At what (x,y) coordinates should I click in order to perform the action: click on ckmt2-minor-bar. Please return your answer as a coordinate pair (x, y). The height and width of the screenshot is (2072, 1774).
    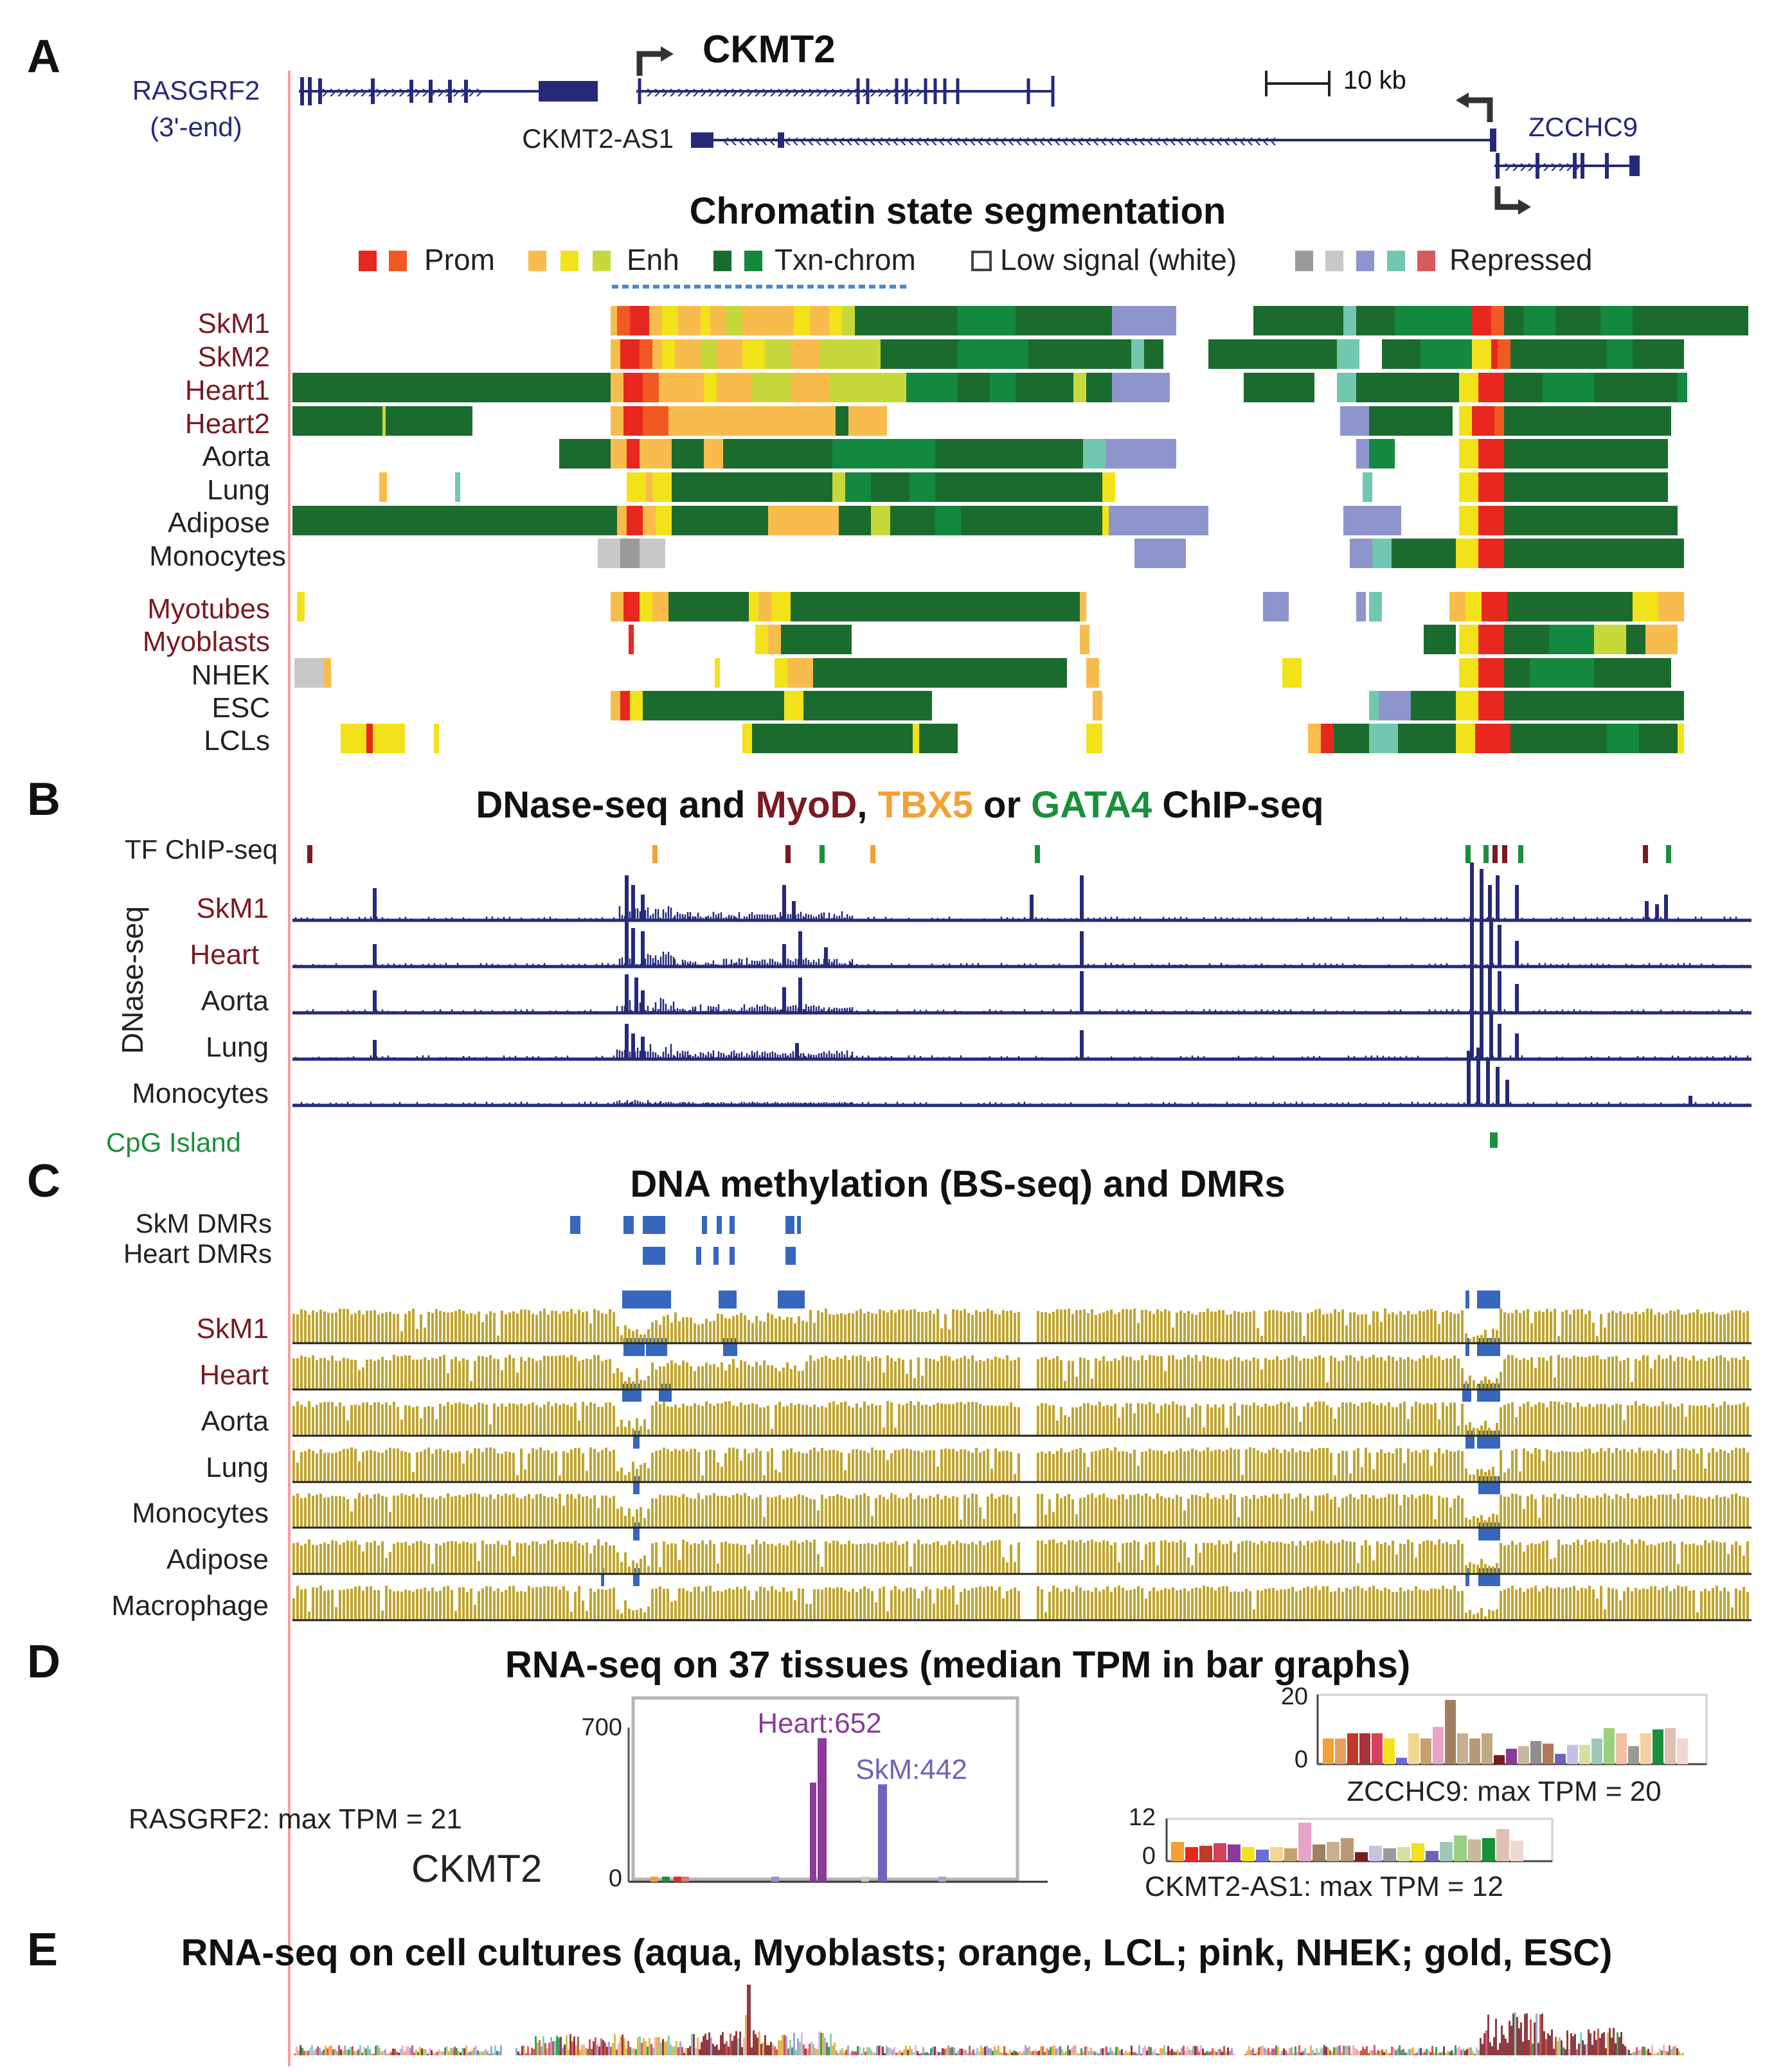
    Looking at the image, I should click on (666, 1879).